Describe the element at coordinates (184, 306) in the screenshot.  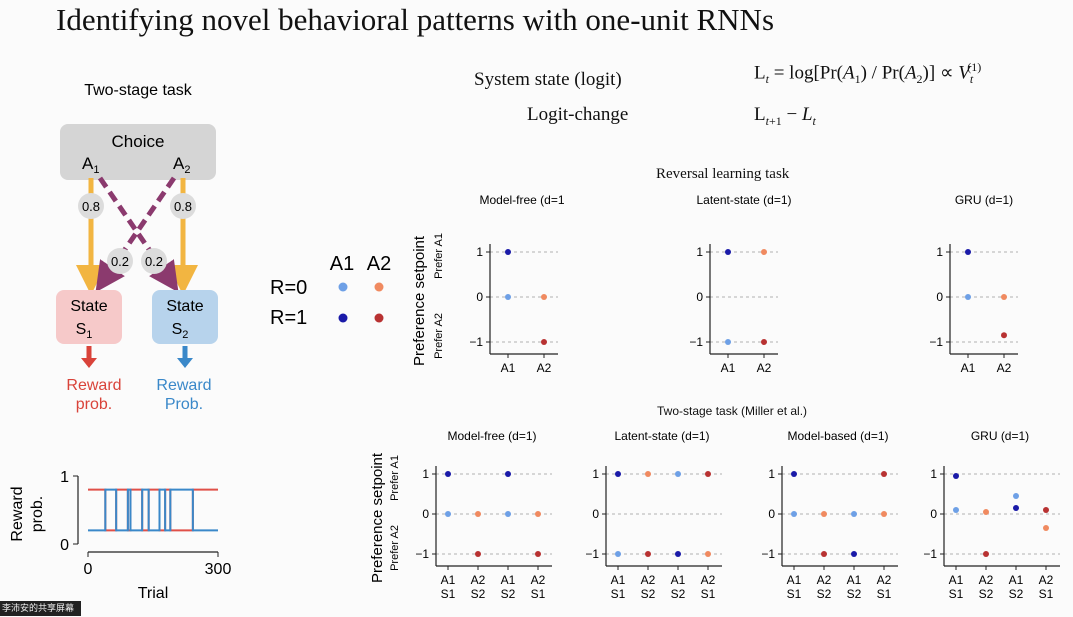
I see `state-s2-word: State` at that location.